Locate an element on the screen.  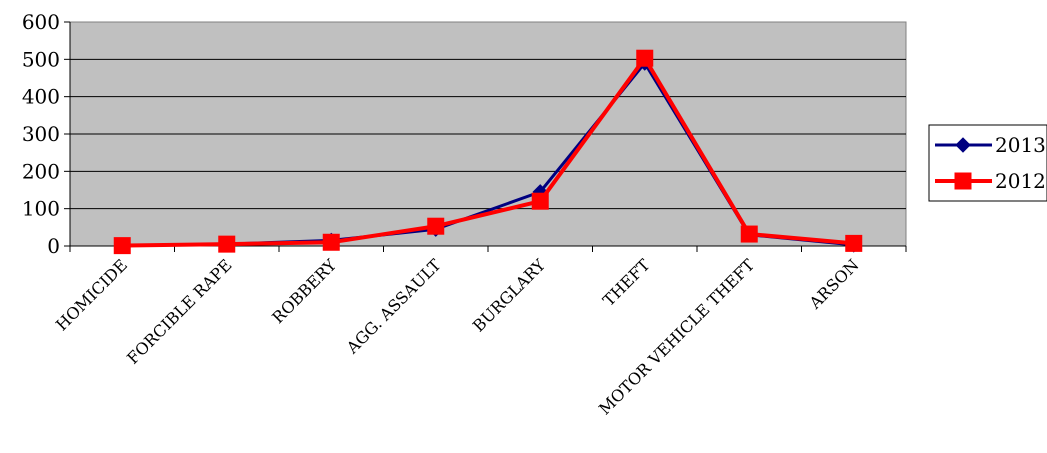
legend-item: 2012 is located at coordinates (990, 181).